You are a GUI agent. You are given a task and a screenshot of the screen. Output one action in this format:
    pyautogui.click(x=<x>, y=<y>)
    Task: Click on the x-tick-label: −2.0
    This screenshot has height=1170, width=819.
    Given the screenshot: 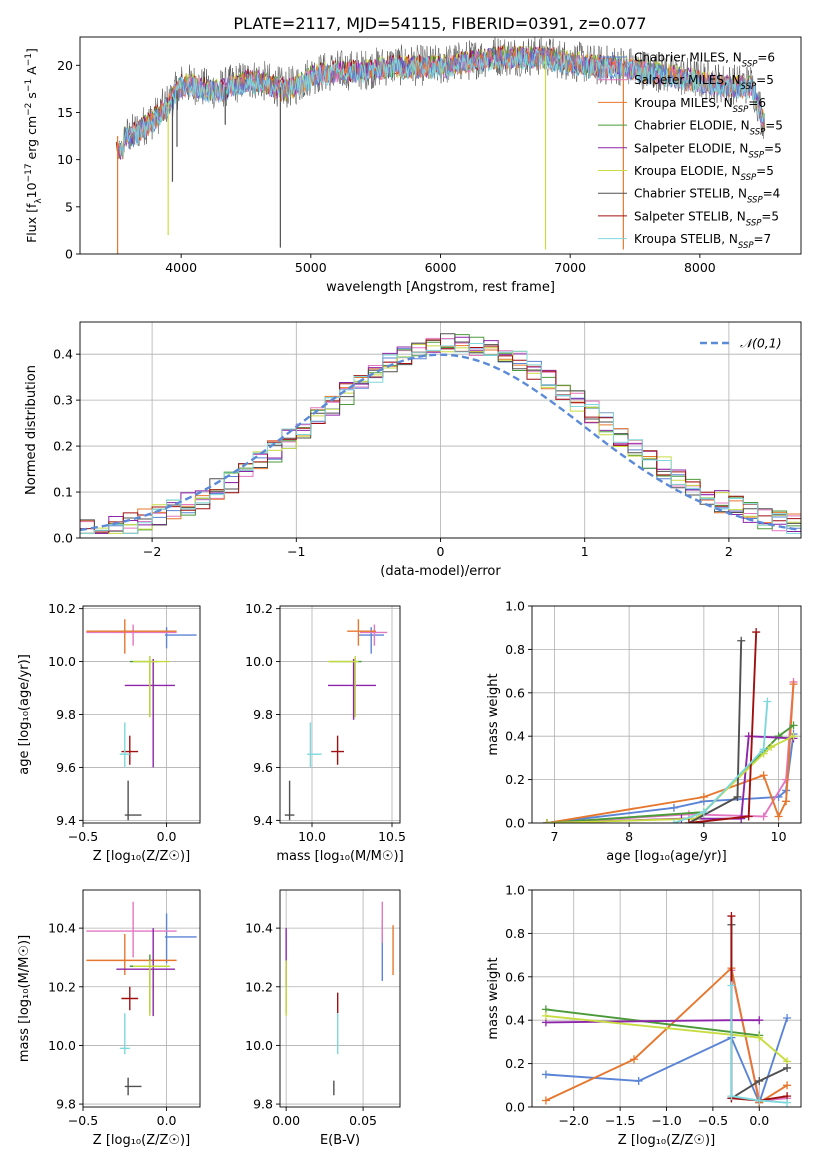 What is the action you would take?
    pyautogui.click(x=574, y=1120)
    